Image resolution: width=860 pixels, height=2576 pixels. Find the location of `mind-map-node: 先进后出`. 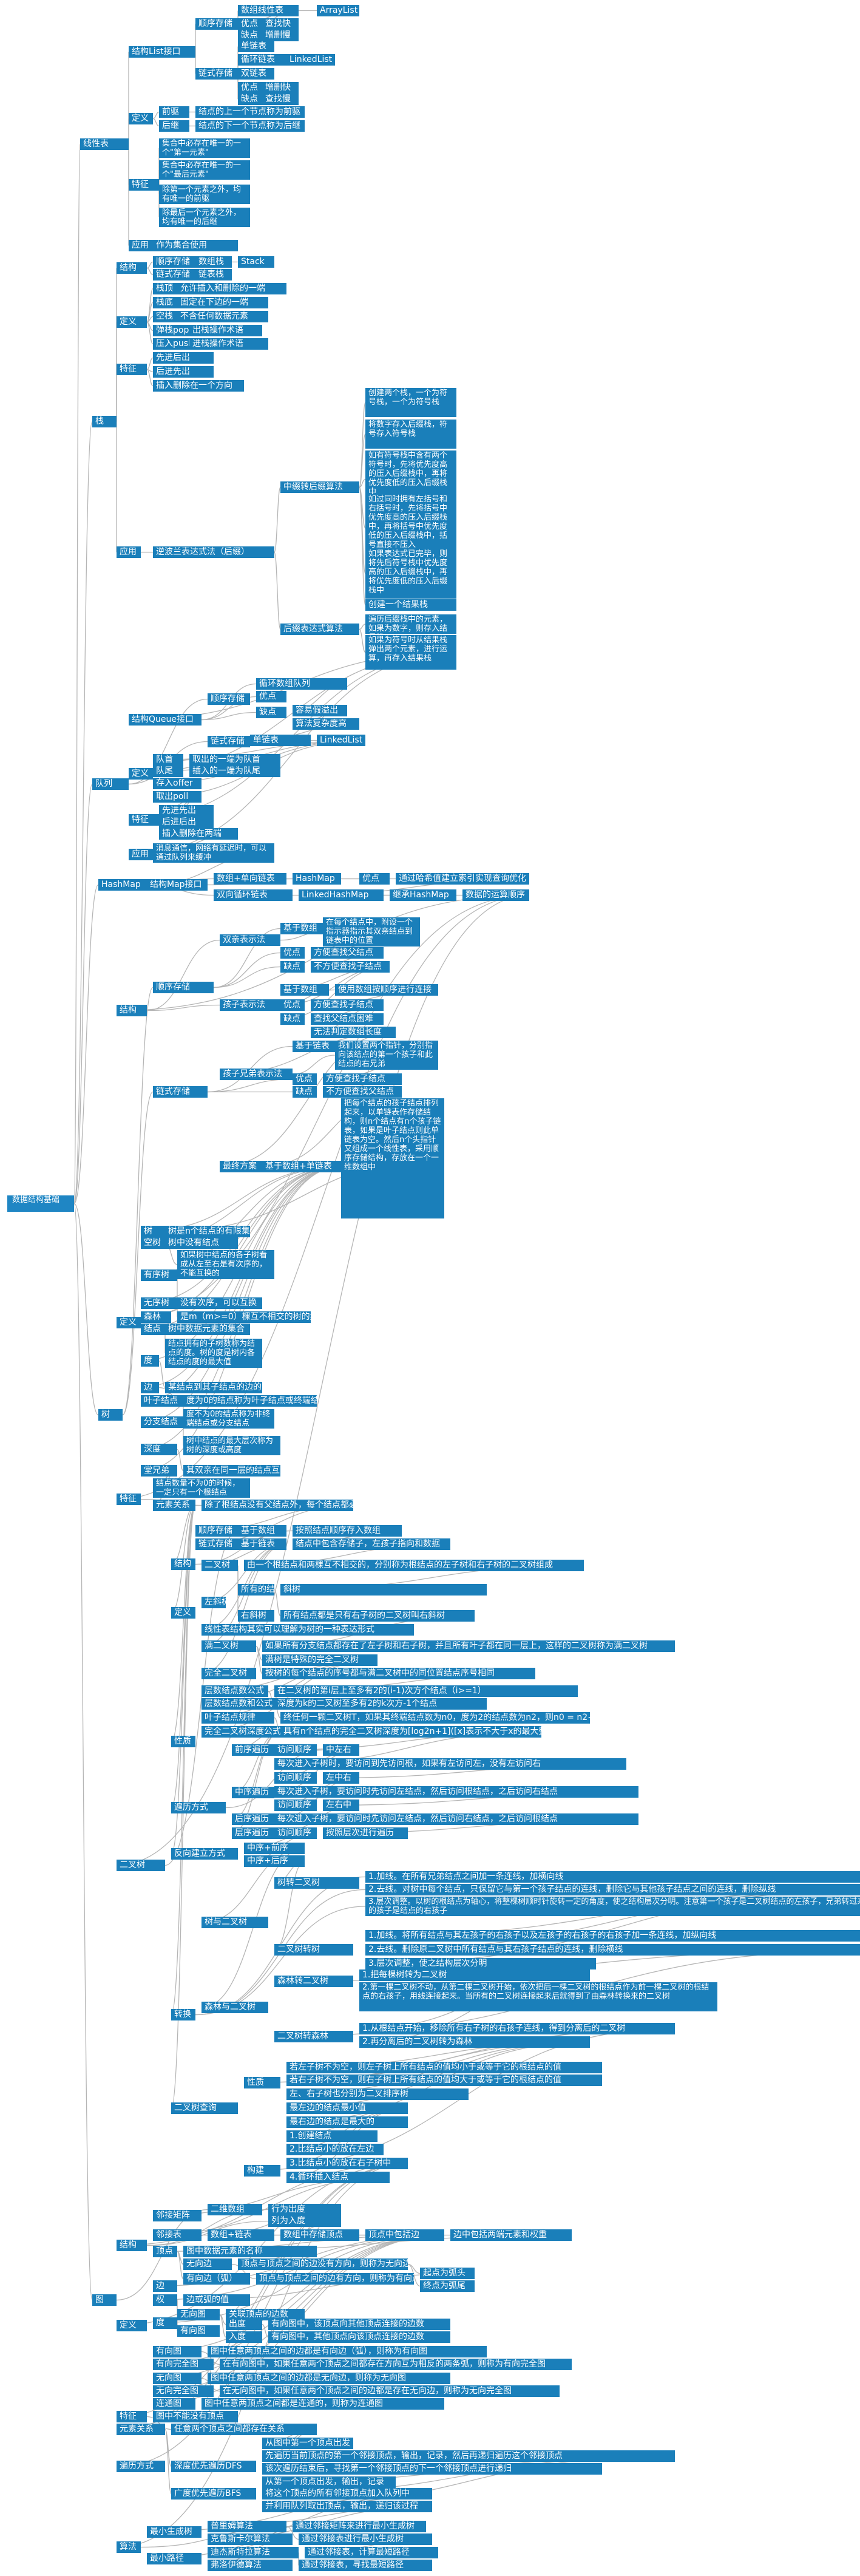

mind-map-node: 先进后出 is located at coordinates (184, 358).